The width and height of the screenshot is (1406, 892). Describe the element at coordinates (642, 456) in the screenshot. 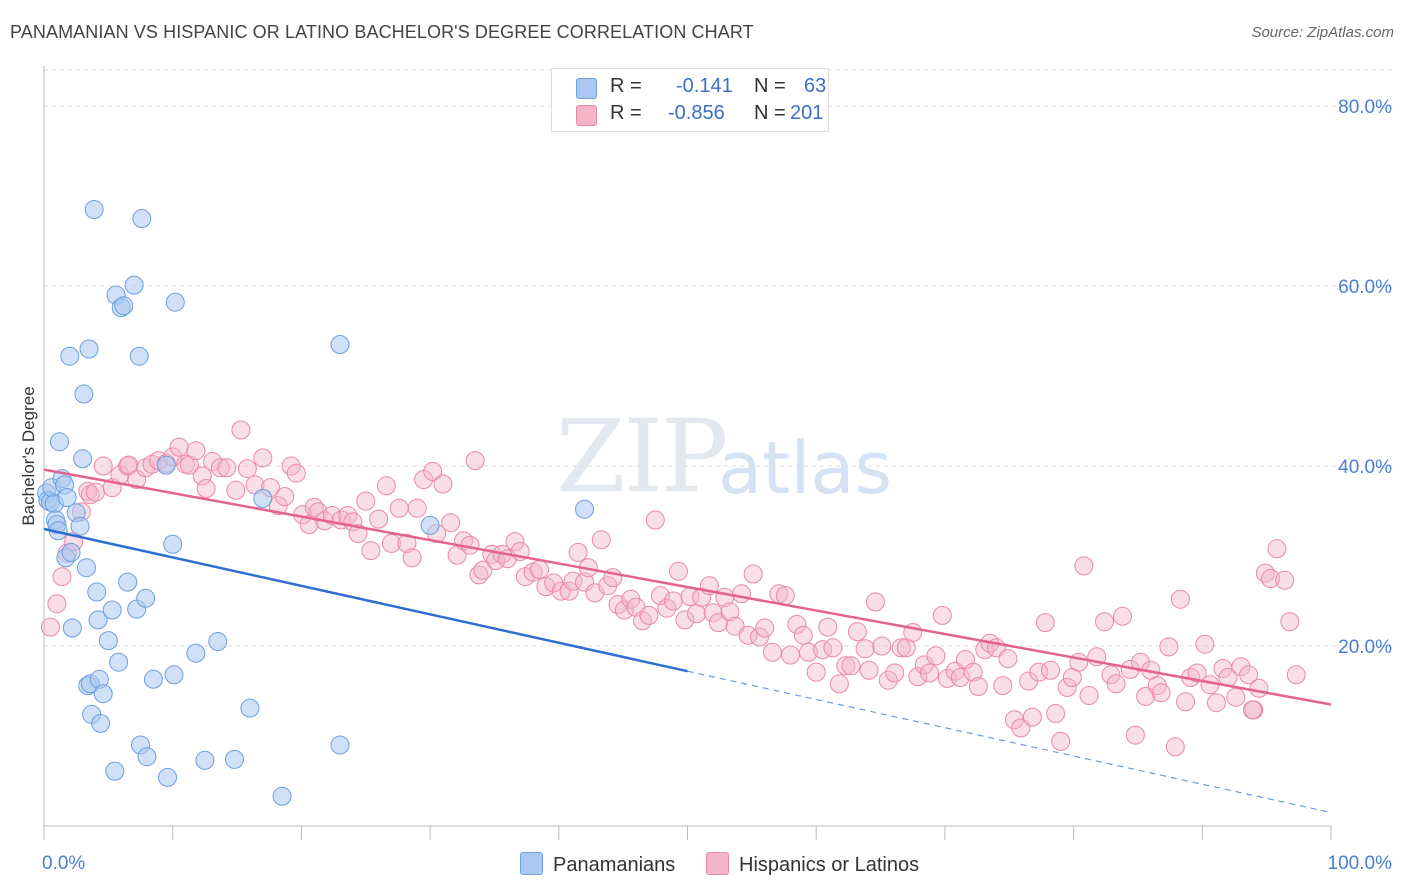

I see `watermark-zip: ZIP` at that location.